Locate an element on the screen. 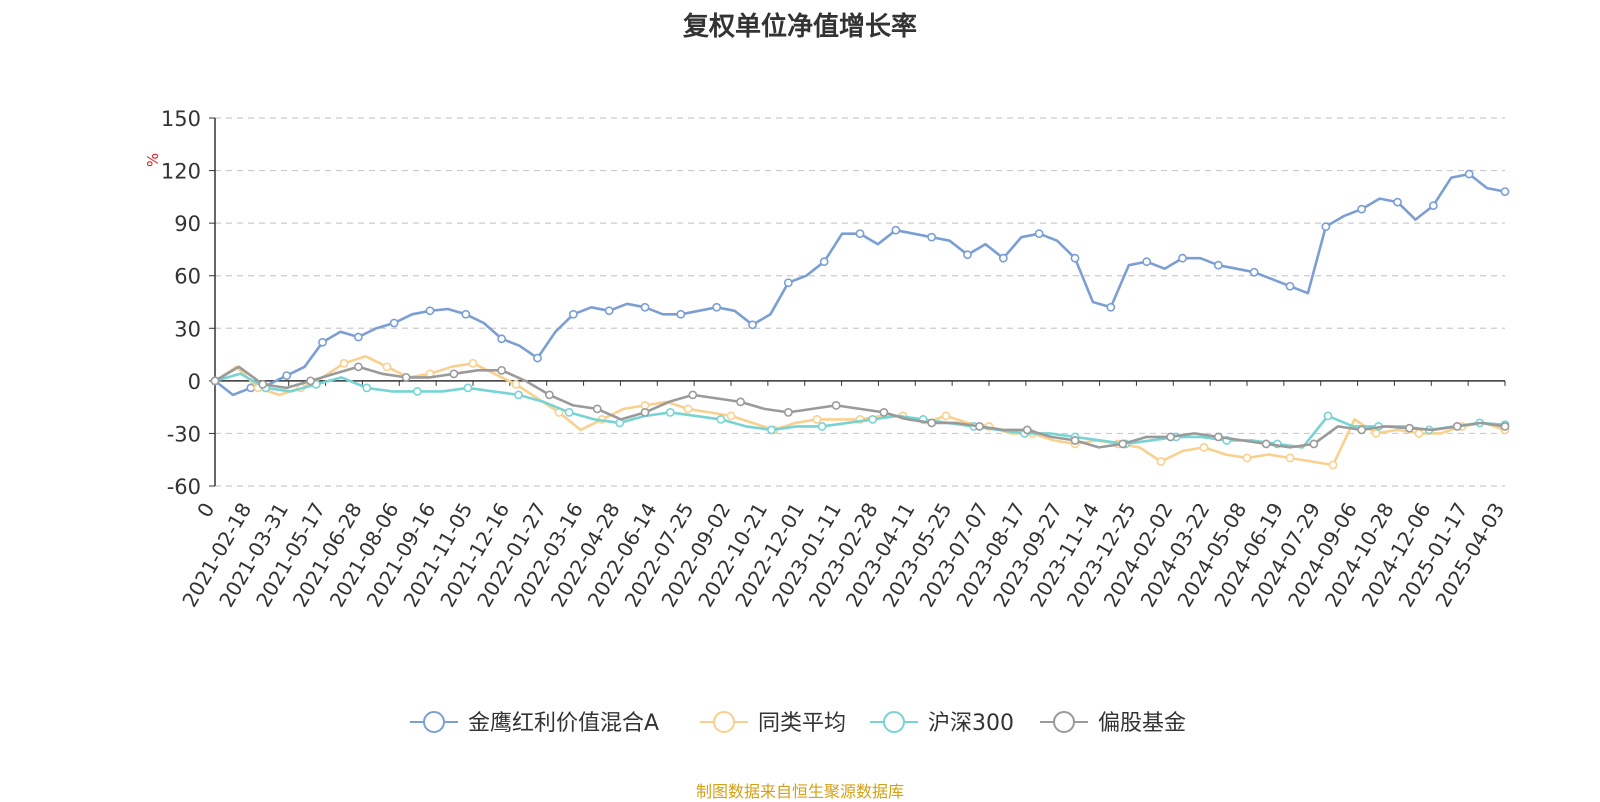 The image size is (1600, 802). legend-label-0: 金鹰红利价值混合A is located at coordinates (563, 723).